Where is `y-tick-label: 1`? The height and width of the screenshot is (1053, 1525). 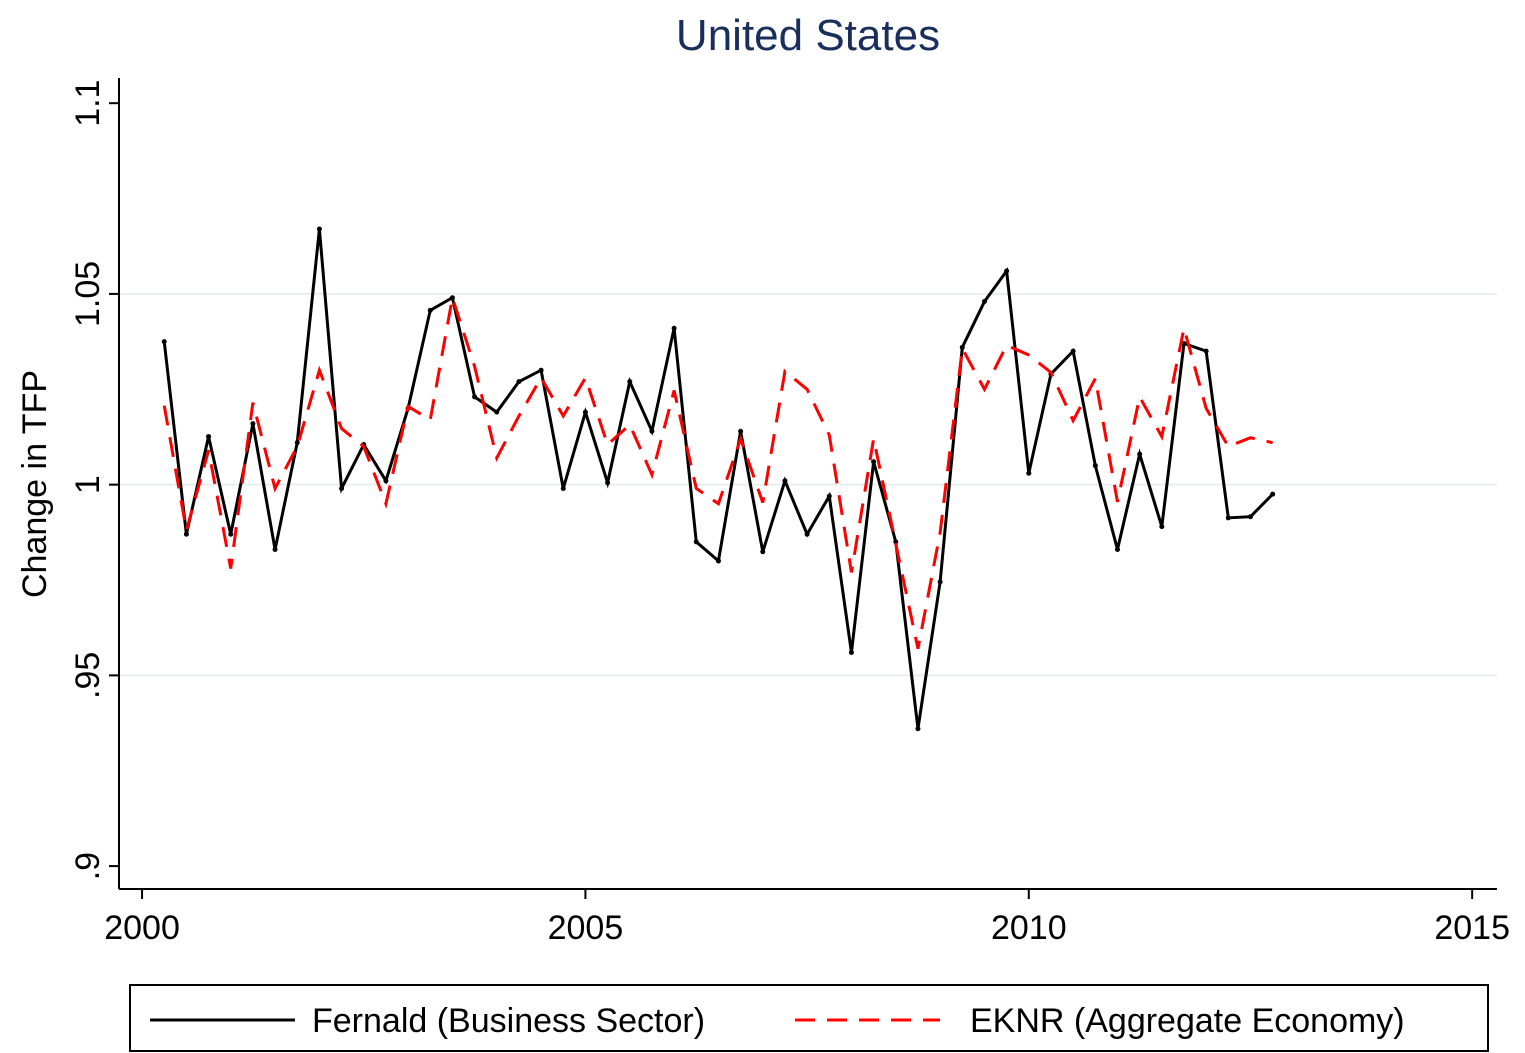 y-tick-label: 1 is located at coordinates (88, 484).